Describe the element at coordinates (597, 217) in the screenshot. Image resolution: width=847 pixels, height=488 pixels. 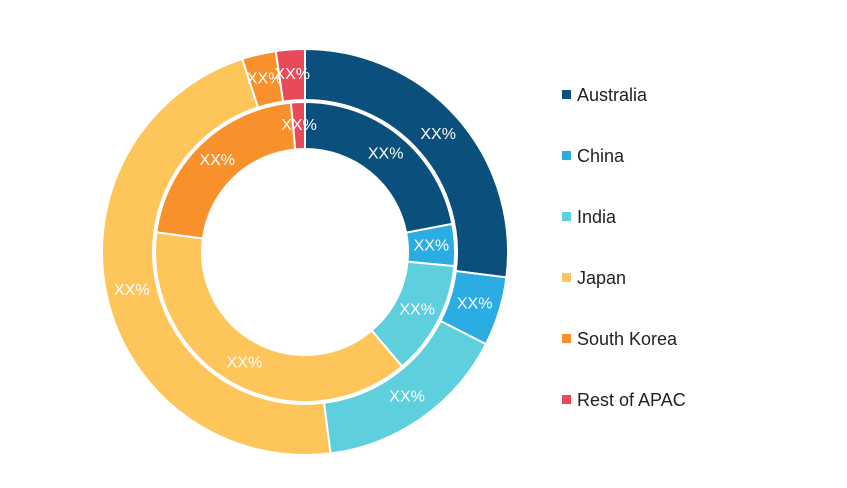
I see `legend-label: India` at that location.